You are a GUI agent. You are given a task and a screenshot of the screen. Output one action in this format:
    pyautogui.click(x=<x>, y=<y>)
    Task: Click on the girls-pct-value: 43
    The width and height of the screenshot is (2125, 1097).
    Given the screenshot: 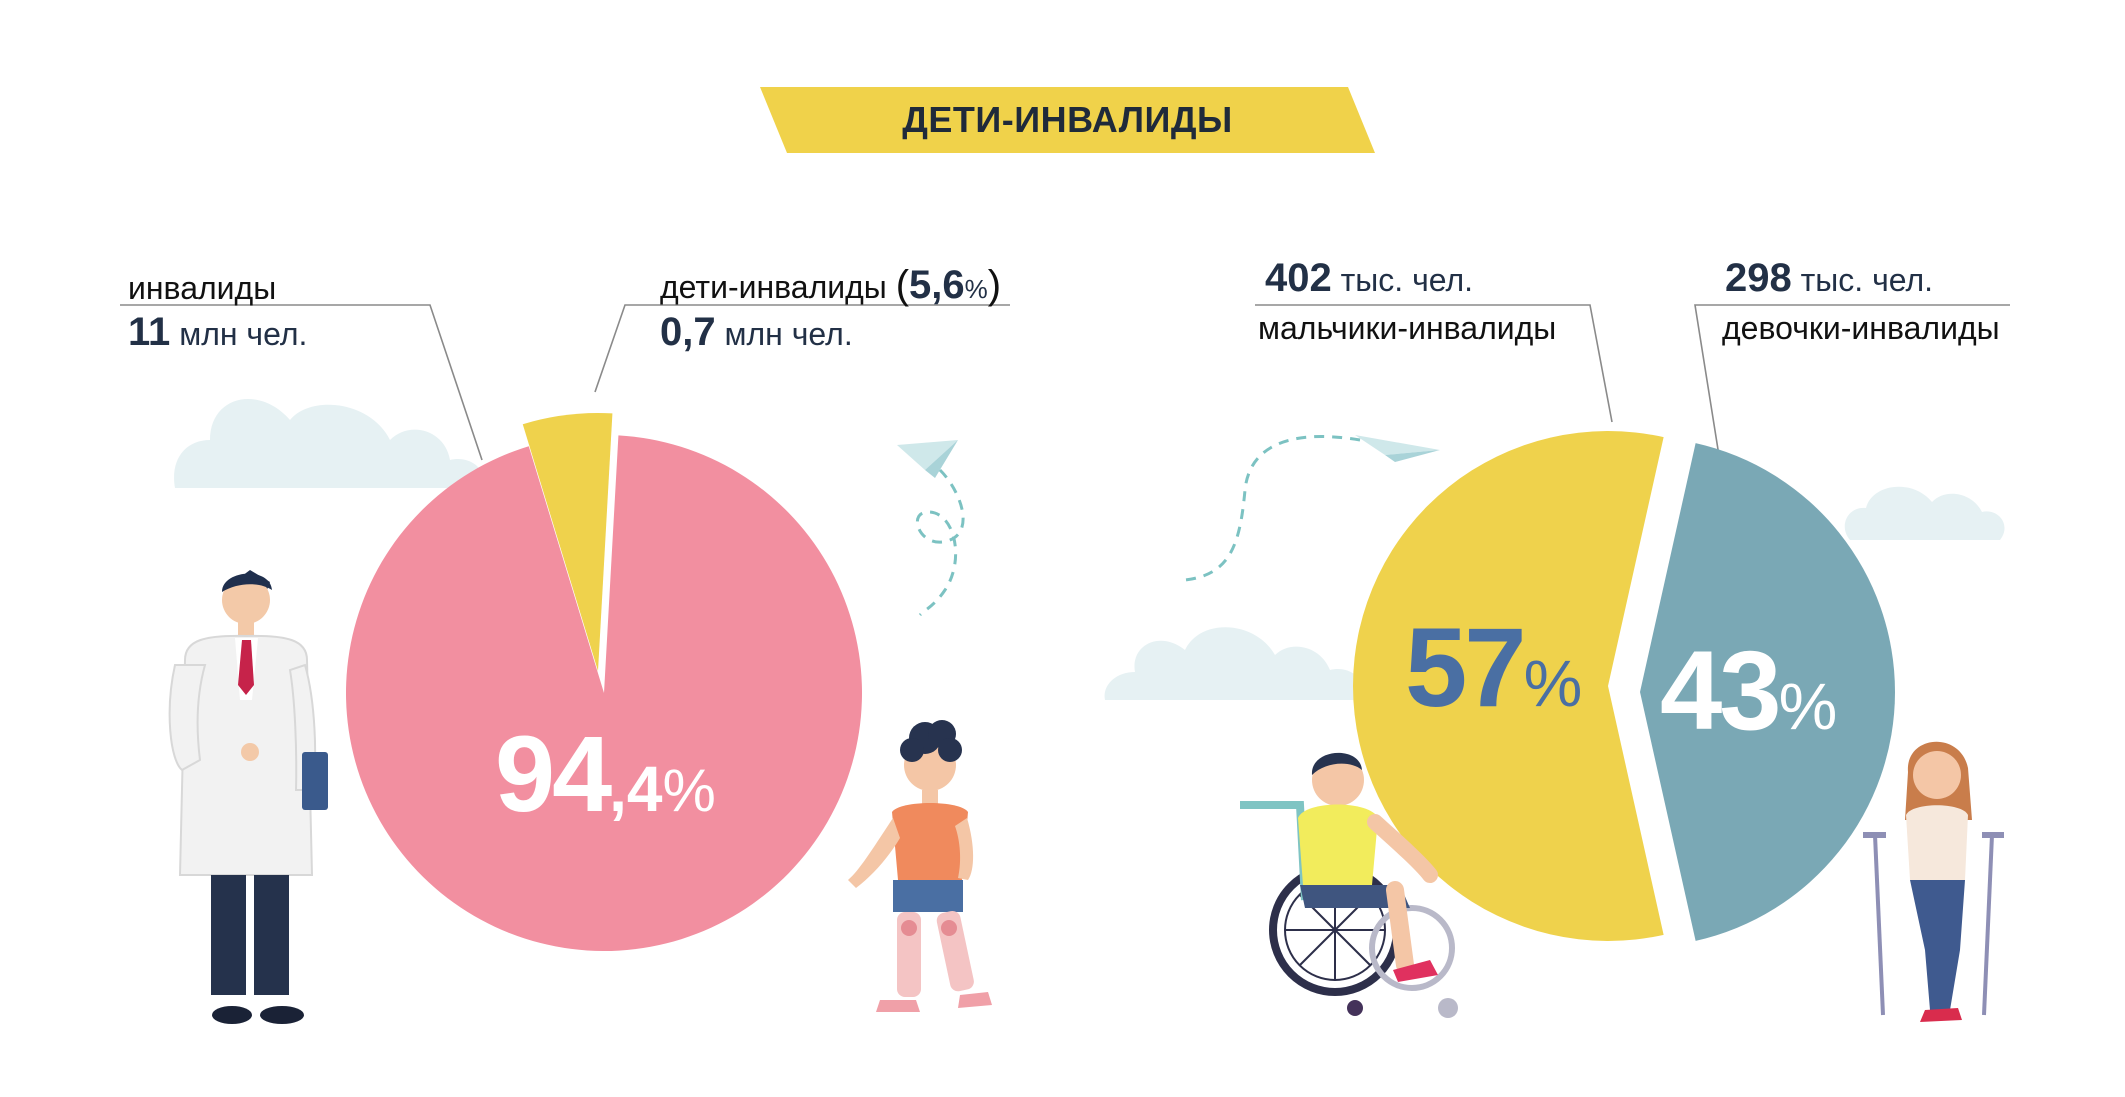 What is the action you would take?
    pyautogui.click(x=1721, y=690)
    